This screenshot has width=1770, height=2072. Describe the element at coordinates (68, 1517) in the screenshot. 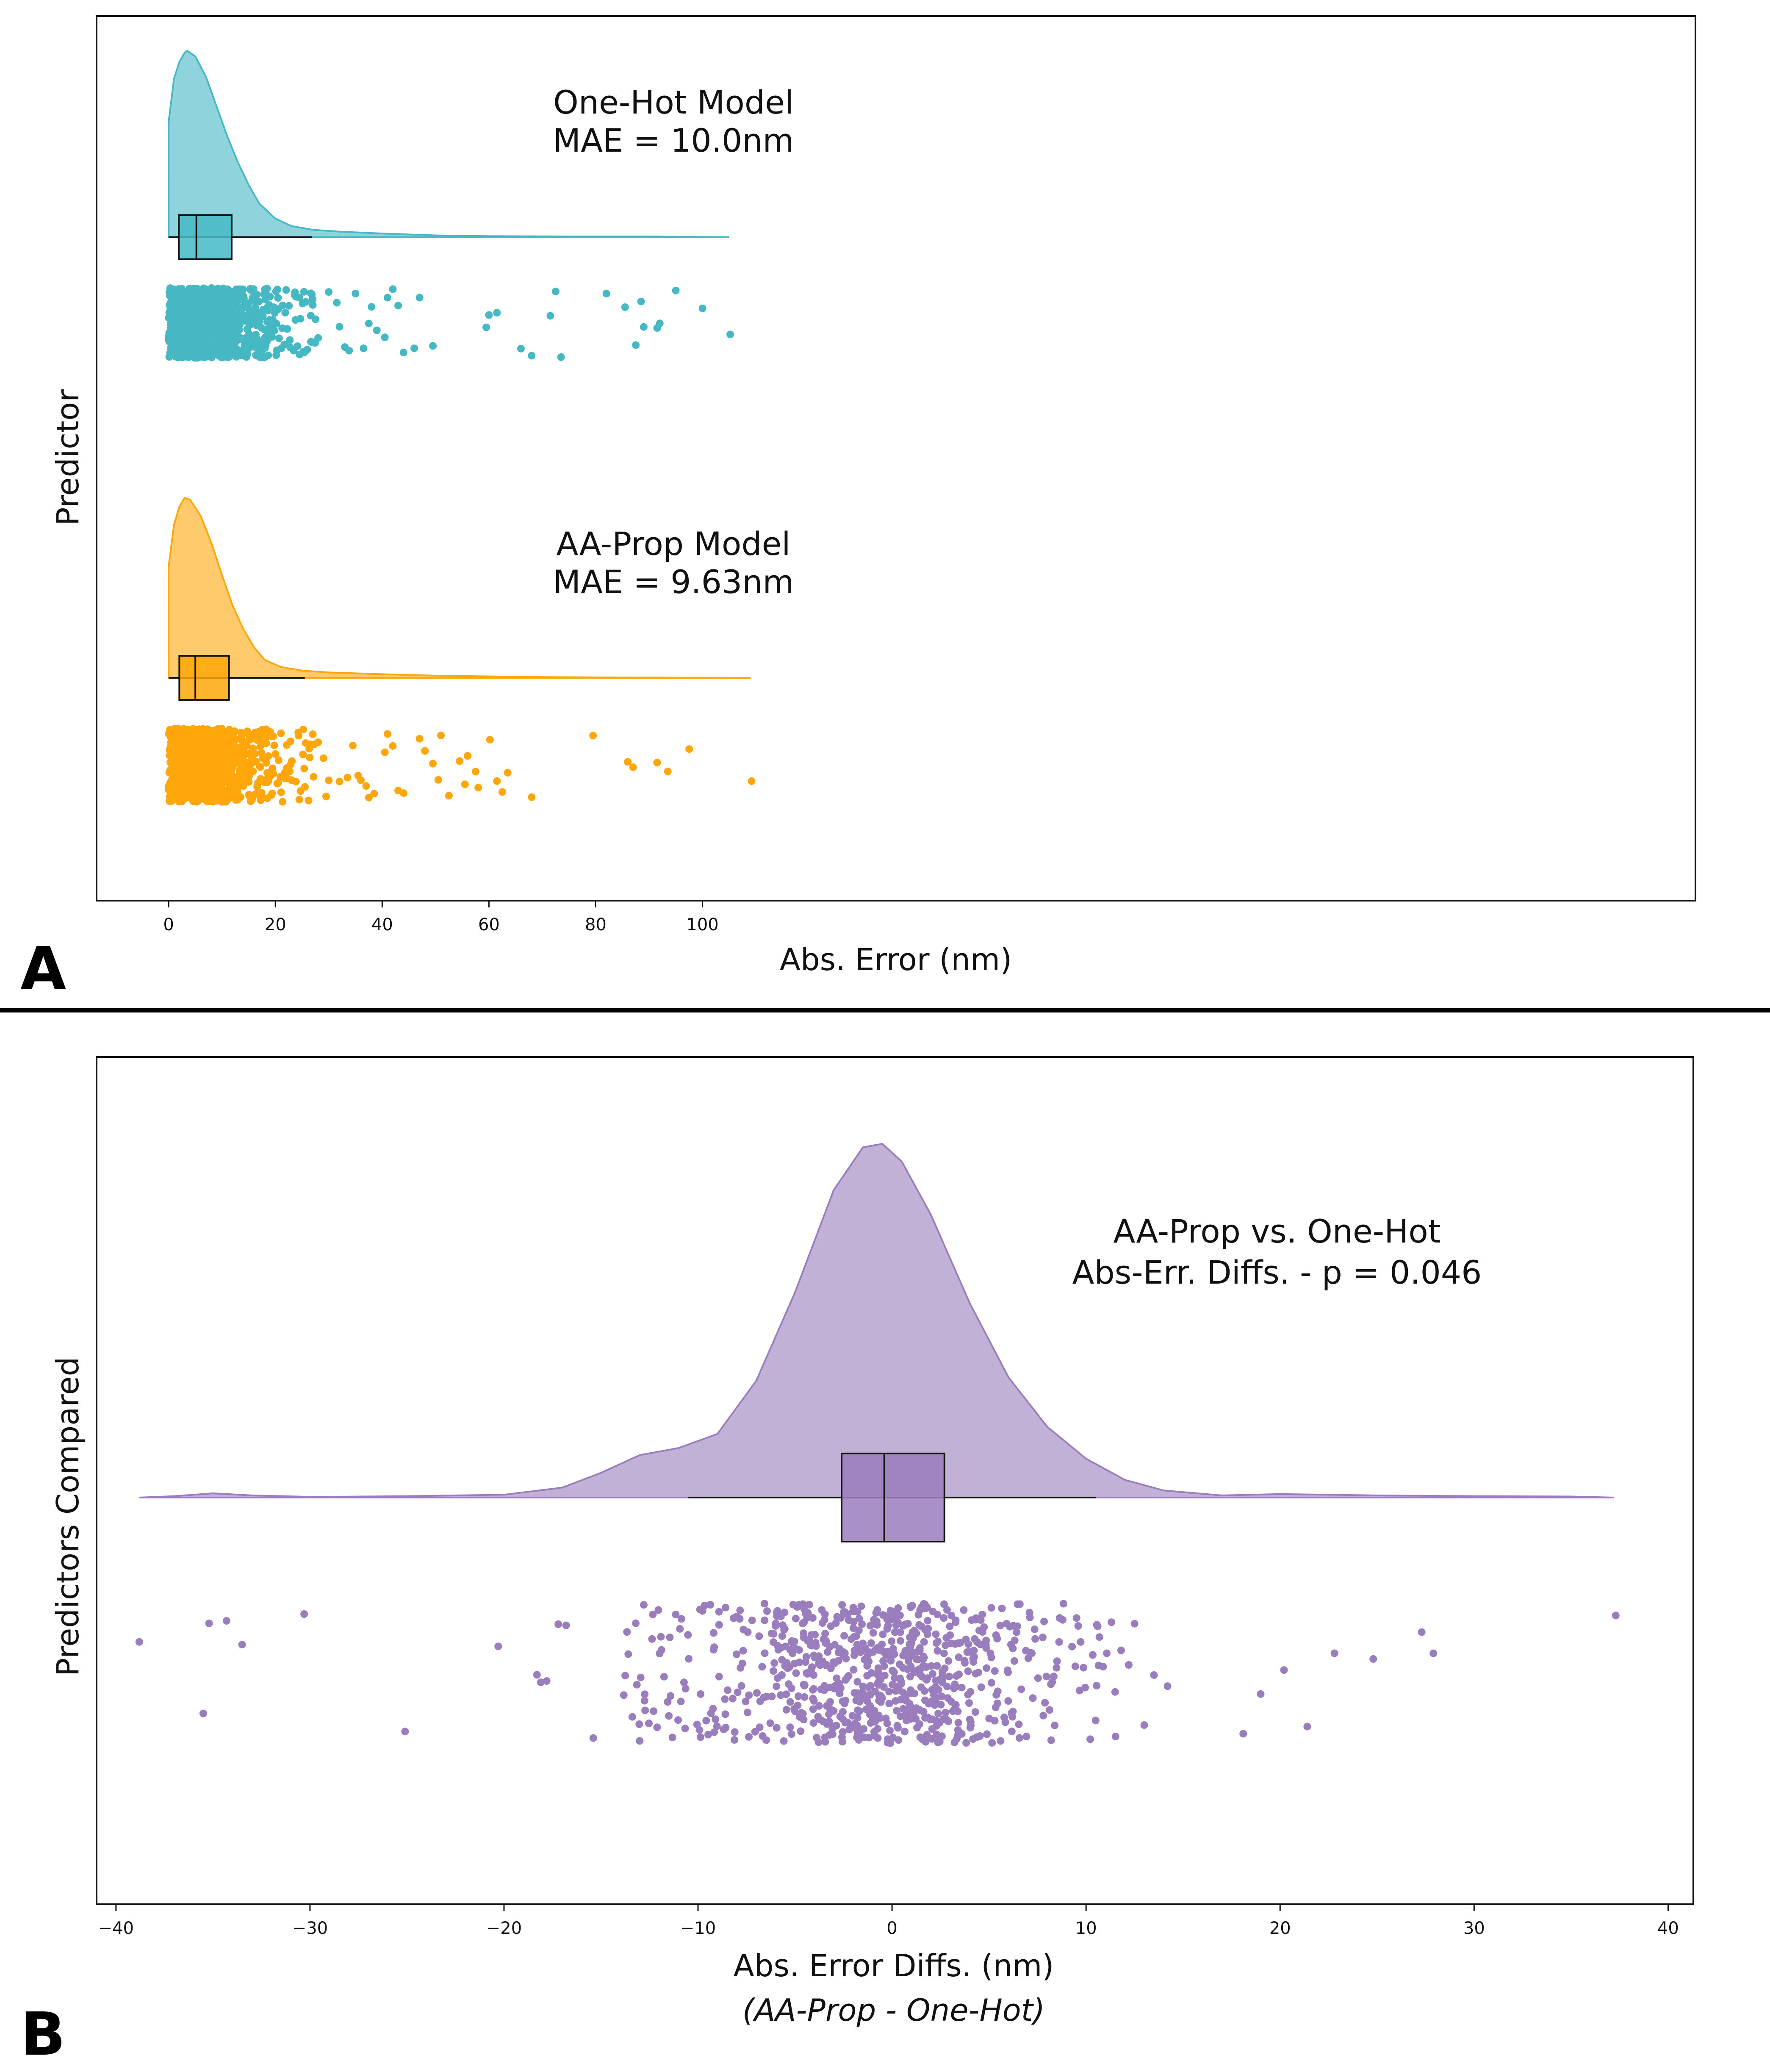

I see `panel-b-ylabel: Predictors Compared` at that location.